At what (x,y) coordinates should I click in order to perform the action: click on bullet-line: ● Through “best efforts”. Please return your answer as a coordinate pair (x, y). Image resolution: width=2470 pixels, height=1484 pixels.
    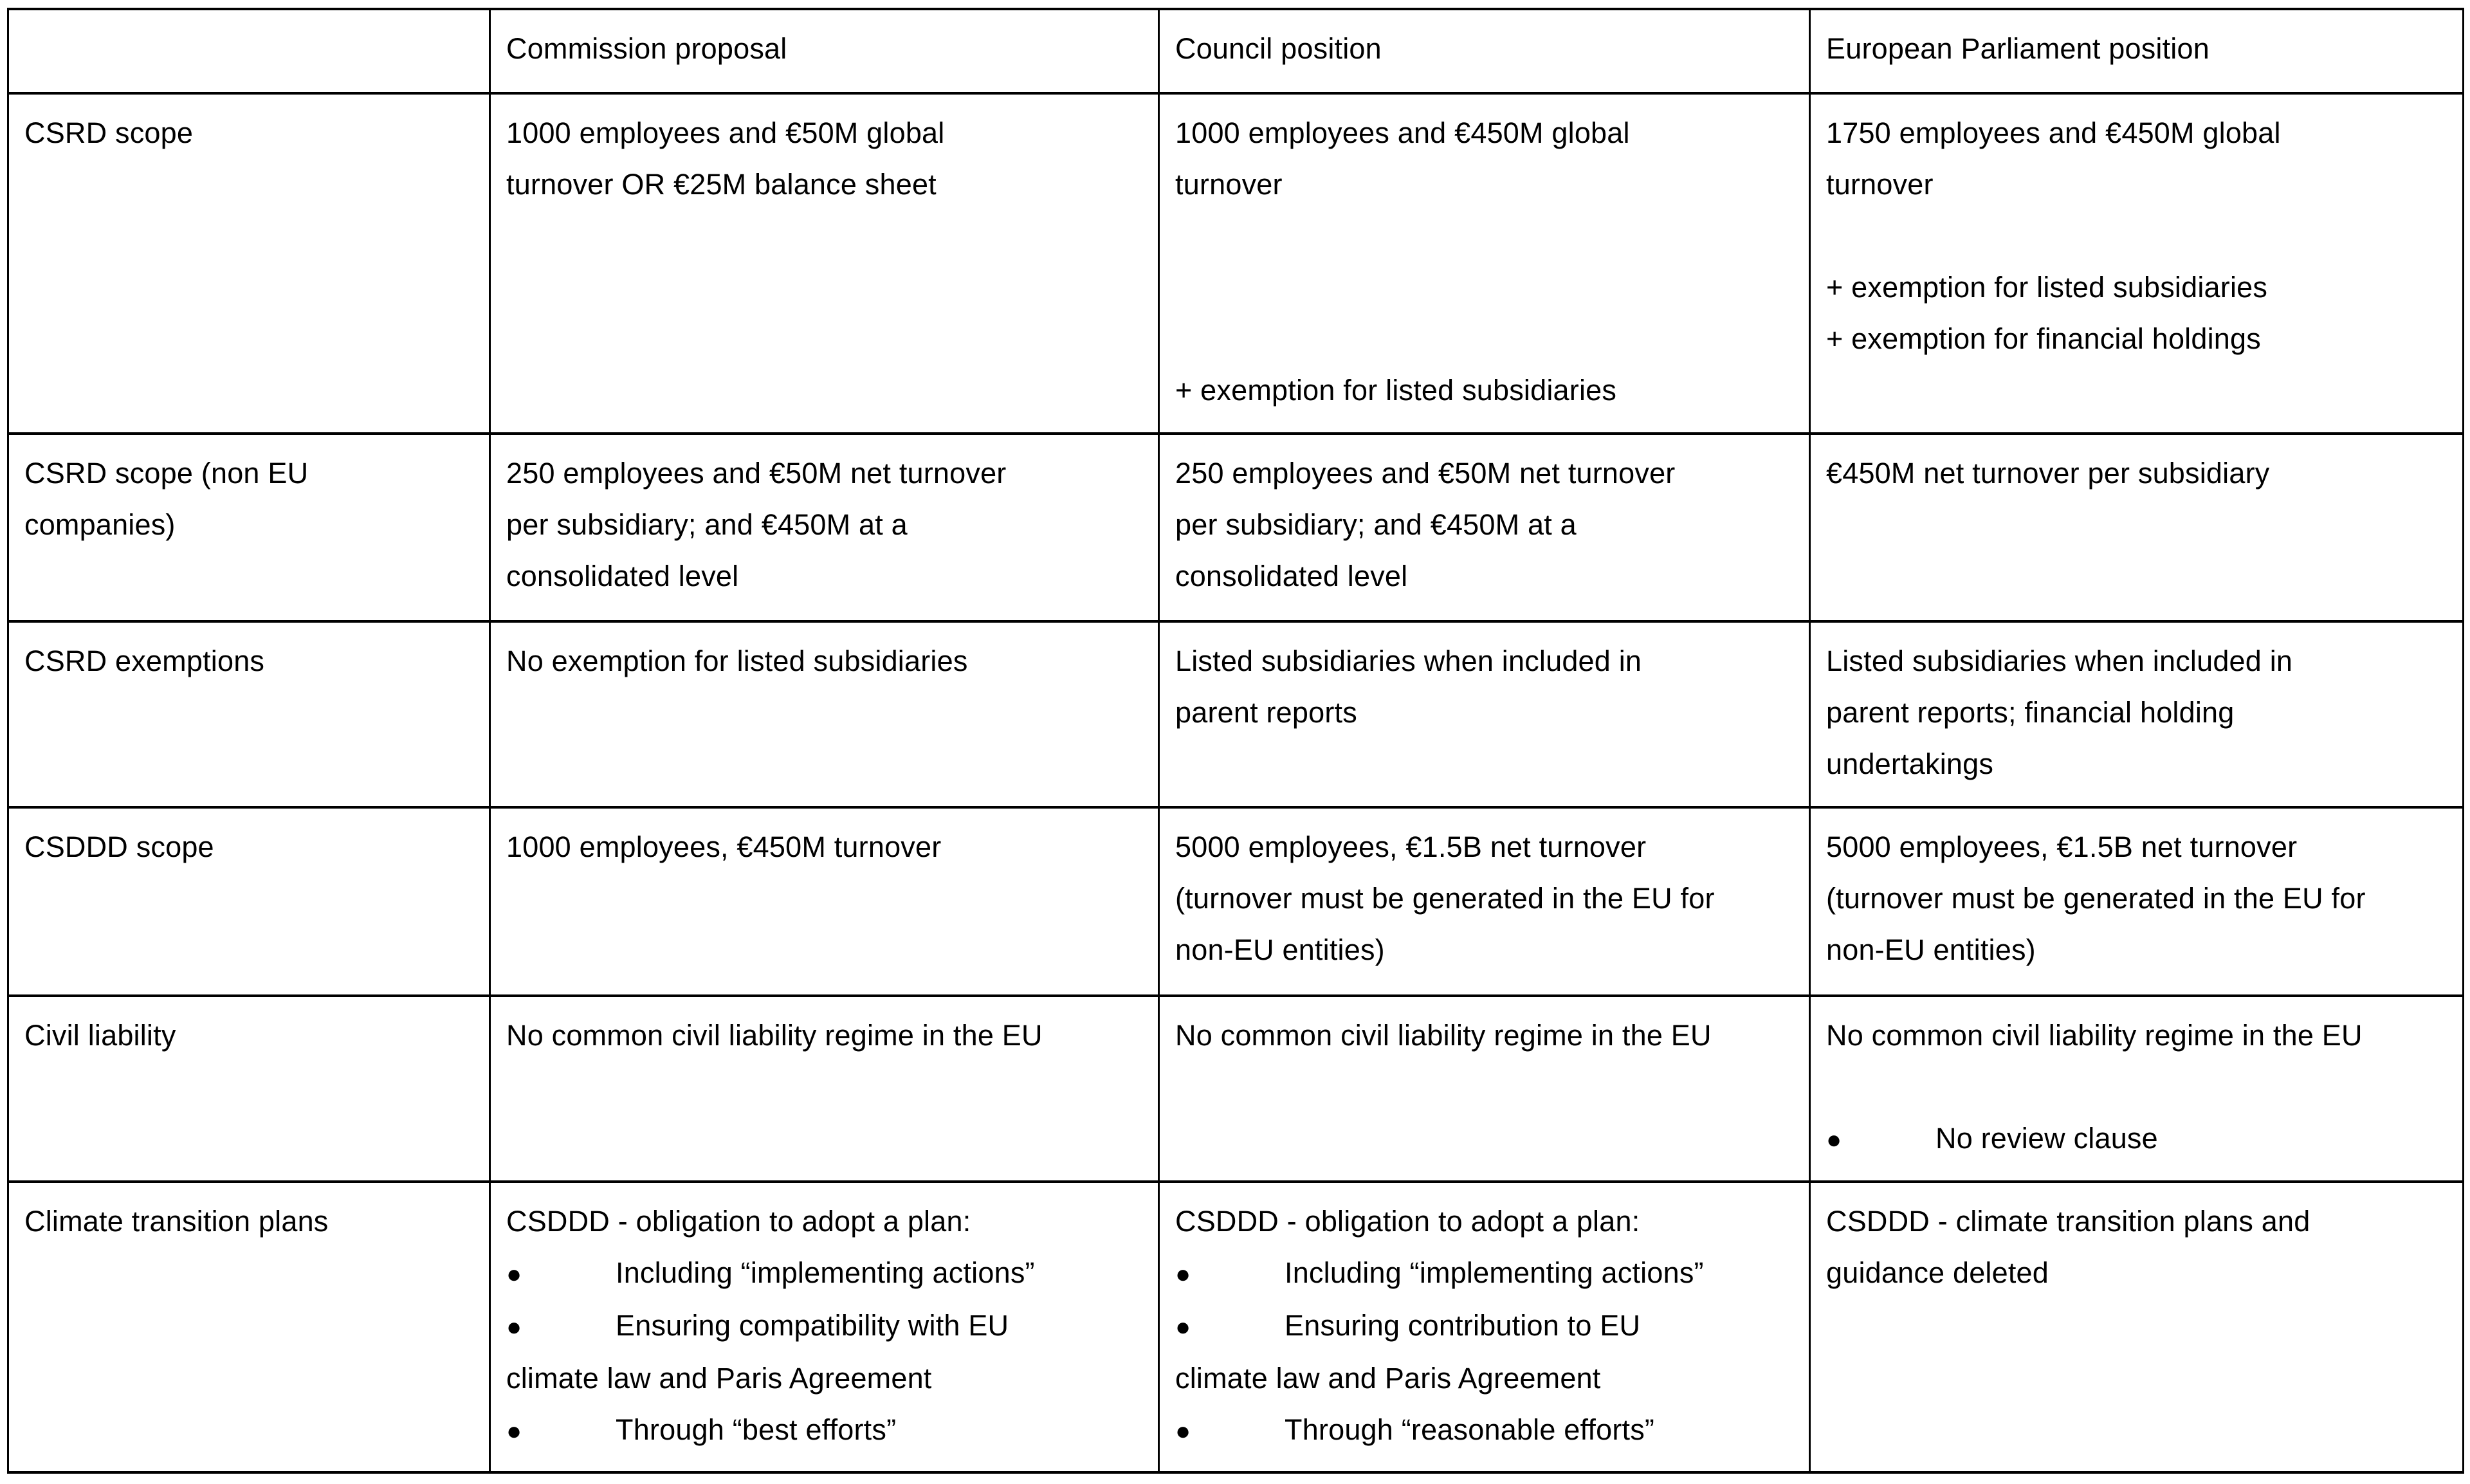
    Looking at the image, I should click on (824, 1430).